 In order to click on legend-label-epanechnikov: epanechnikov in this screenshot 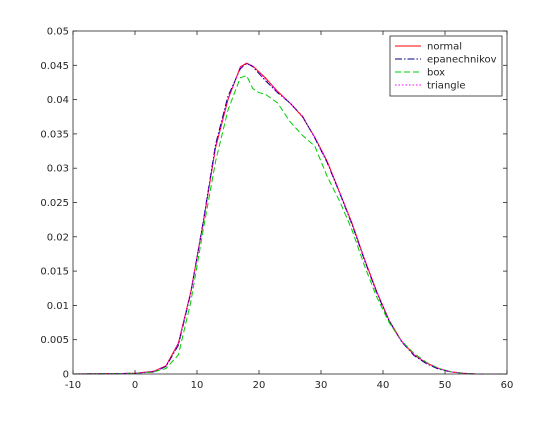, I will do `click(462, 60)`.